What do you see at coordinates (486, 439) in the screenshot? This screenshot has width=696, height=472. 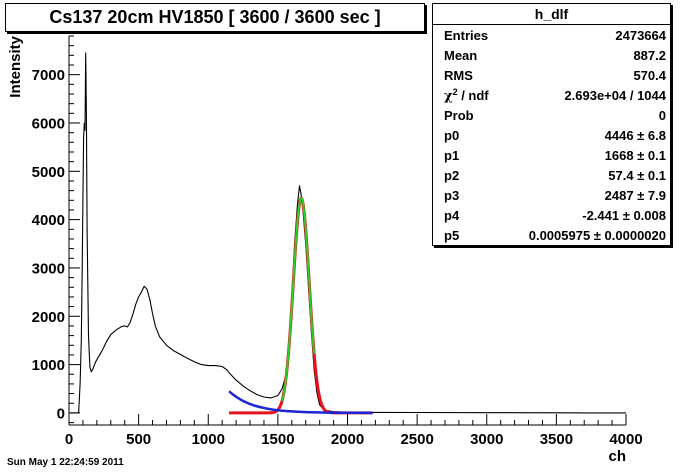 I see `x-tick-label: 3000` at bounding box center [486, 439].